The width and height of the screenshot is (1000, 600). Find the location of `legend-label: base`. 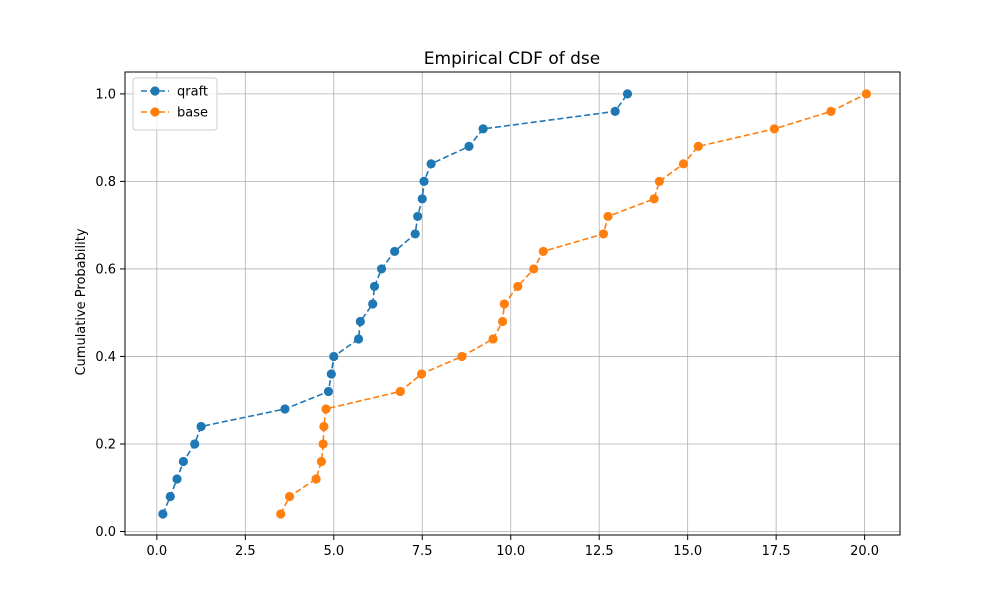

legend-label: base is located at coordinates (192, 113).